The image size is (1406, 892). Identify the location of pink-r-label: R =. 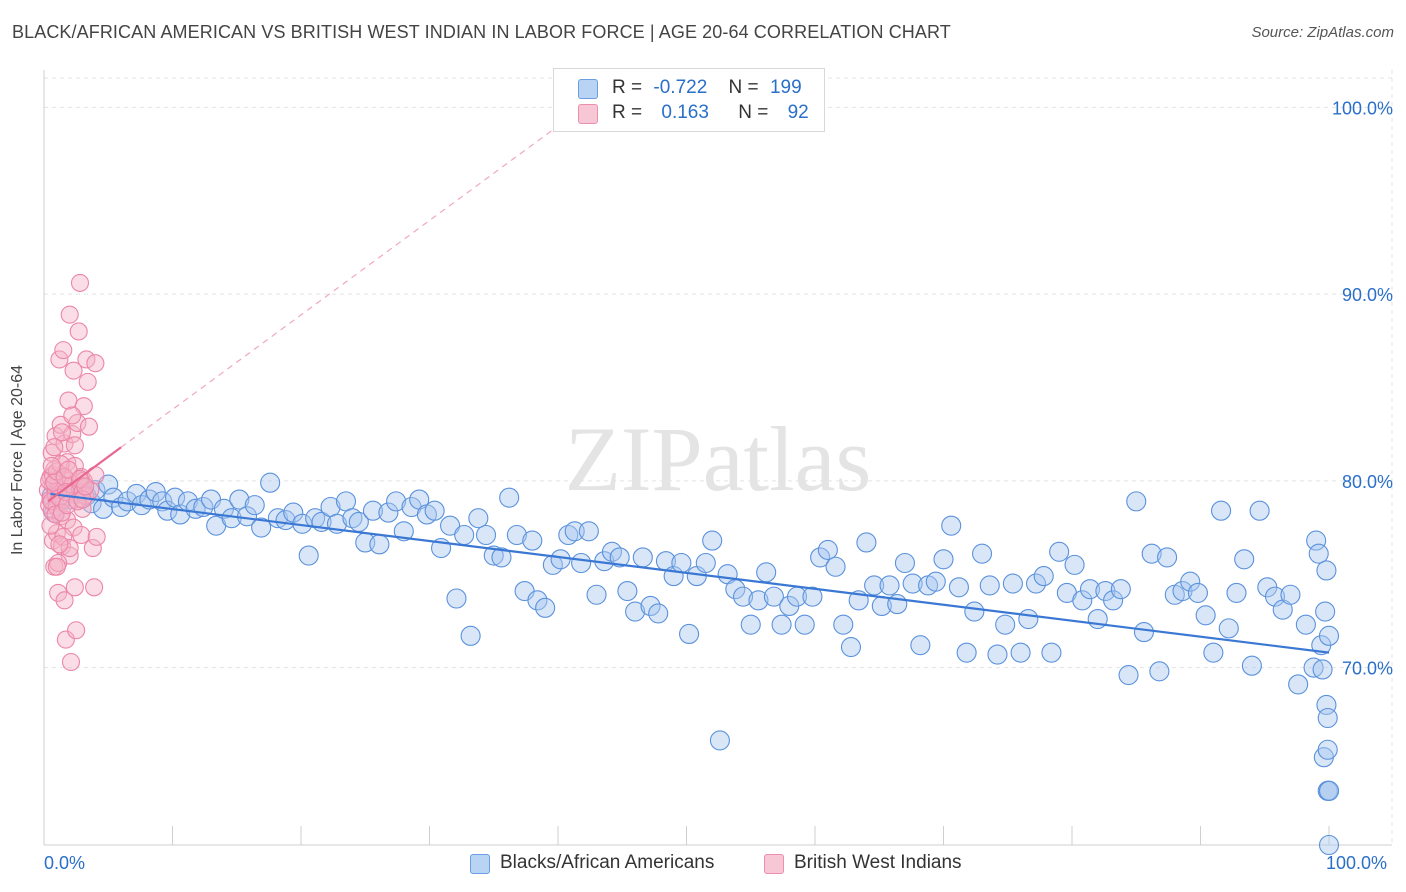
(627, 112).